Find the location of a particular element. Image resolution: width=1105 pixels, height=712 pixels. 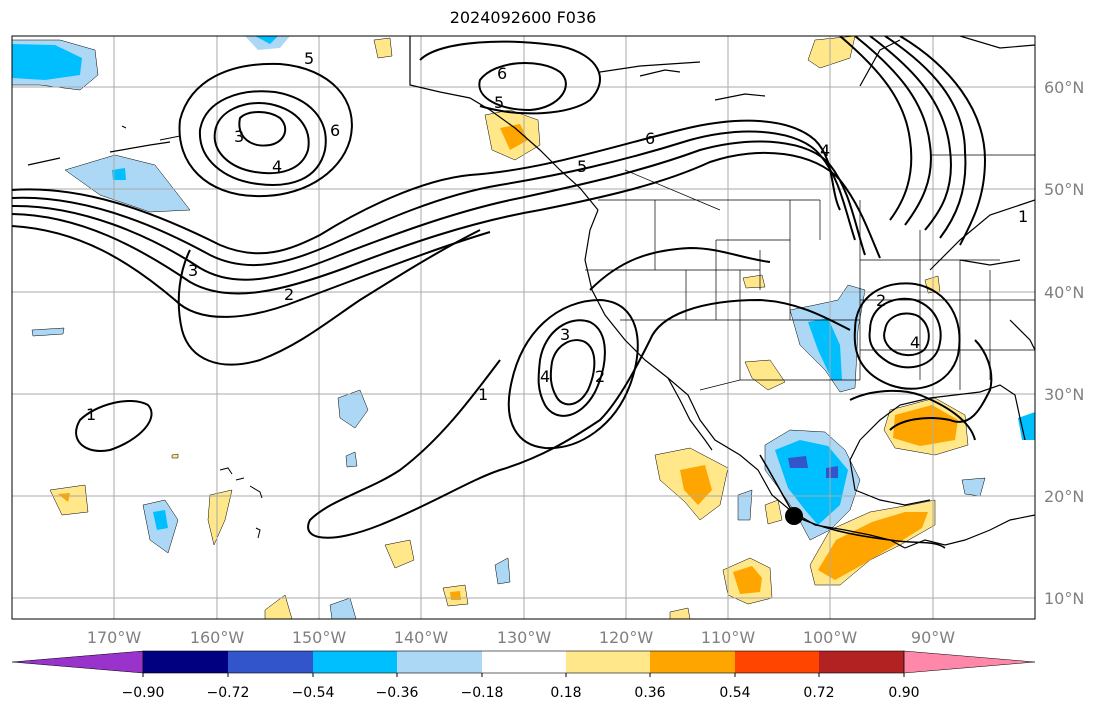

shade-blue-mexico-core is located at coordinates (798, 462).